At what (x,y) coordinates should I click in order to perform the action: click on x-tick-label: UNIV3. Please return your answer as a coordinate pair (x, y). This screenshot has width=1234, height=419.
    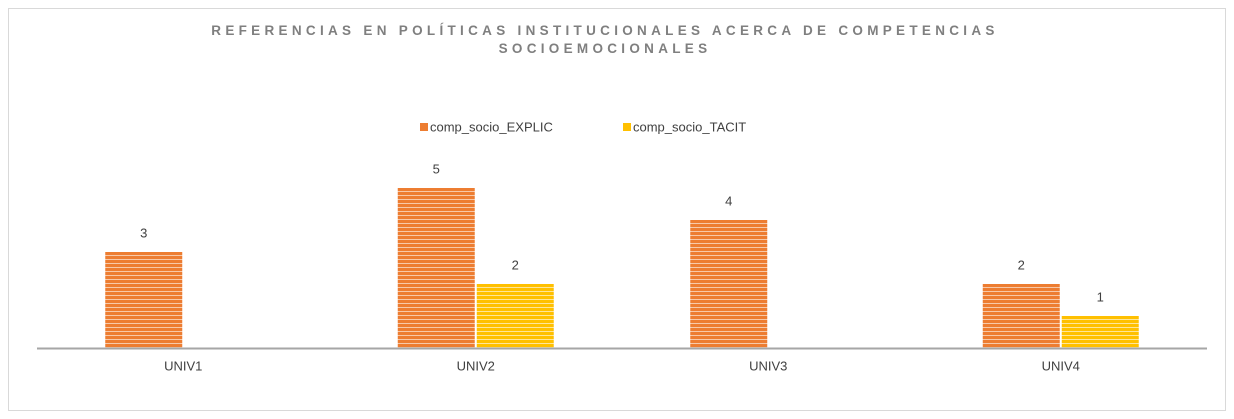
    Looking at the image, I should click on (768, 365).